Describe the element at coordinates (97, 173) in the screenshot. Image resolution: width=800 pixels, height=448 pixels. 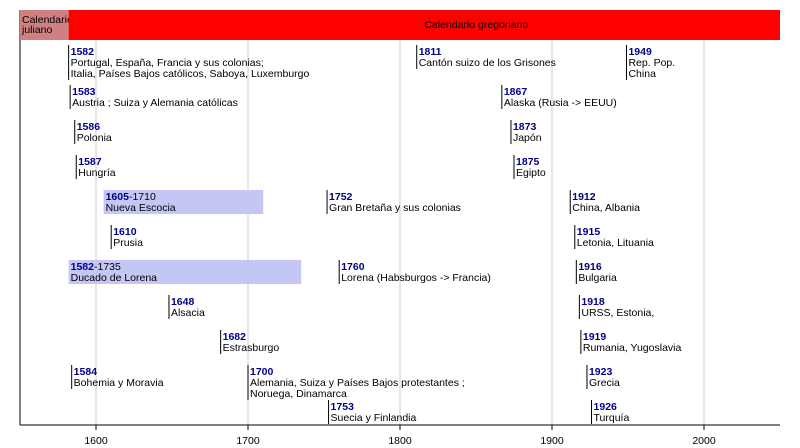
I see `event-label: Hungría` at that location.